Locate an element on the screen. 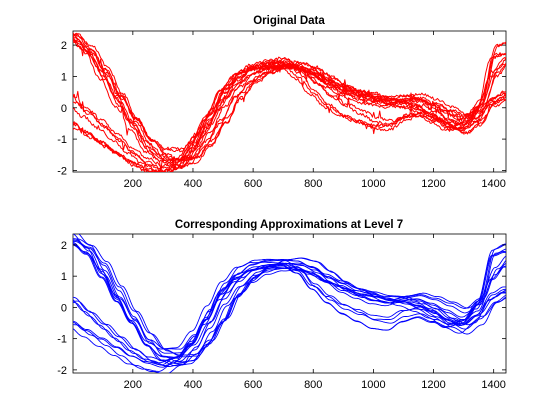 The width and height of the screenshot is (560, 420). bottom-plot-xtick-label: 600 is located at coordinates (253, 385).